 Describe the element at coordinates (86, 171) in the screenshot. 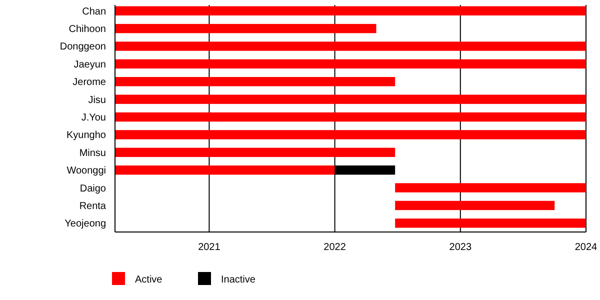

I see `y-tick-label: Woonggi` at that location.